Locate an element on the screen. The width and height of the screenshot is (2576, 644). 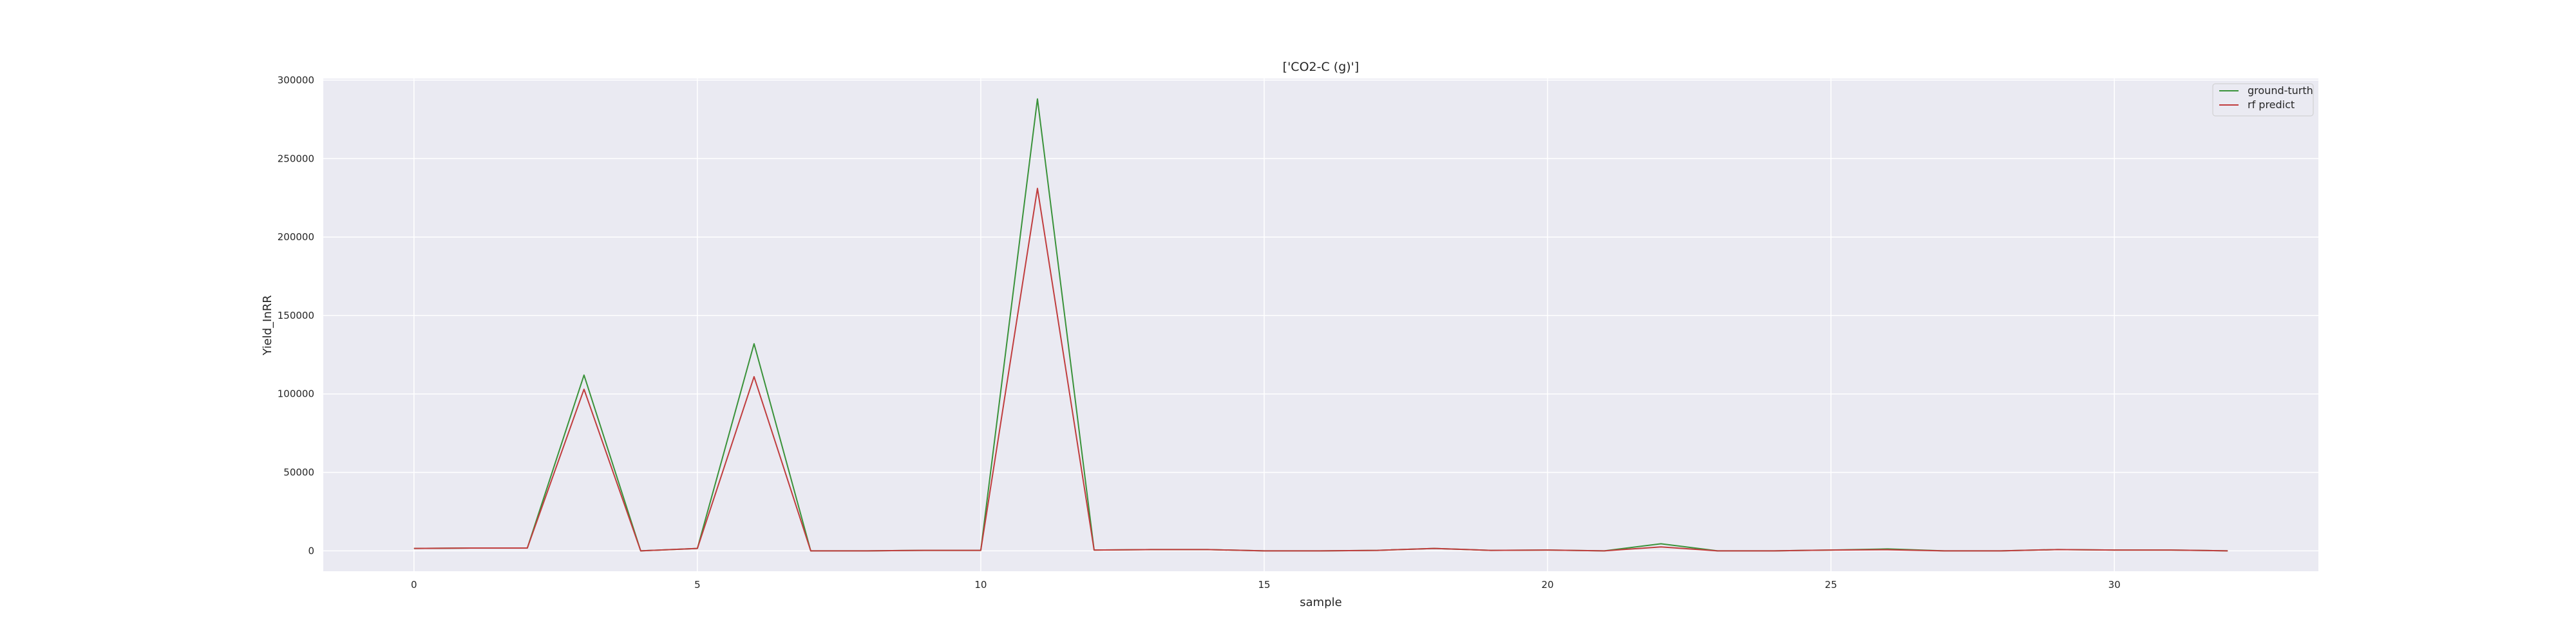
legend-label-rf-predict: rf predict is located at coordinates (2271, 105).